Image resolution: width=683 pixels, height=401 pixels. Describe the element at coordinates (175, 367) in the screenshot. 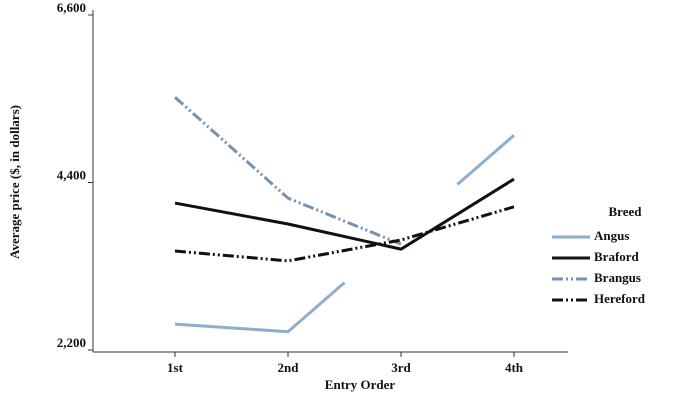

I see `x-tick-label: 1st` at that location.